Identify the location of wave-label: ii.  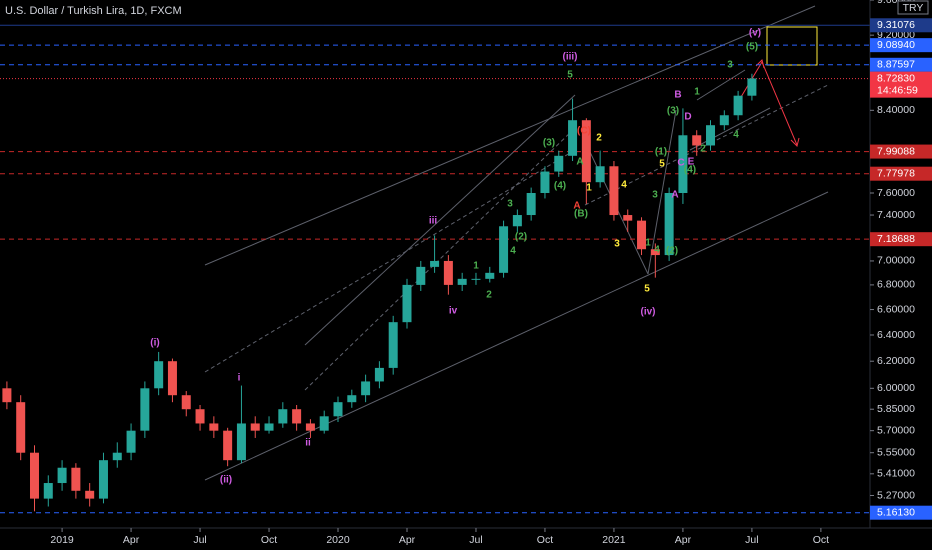
(308, 443).